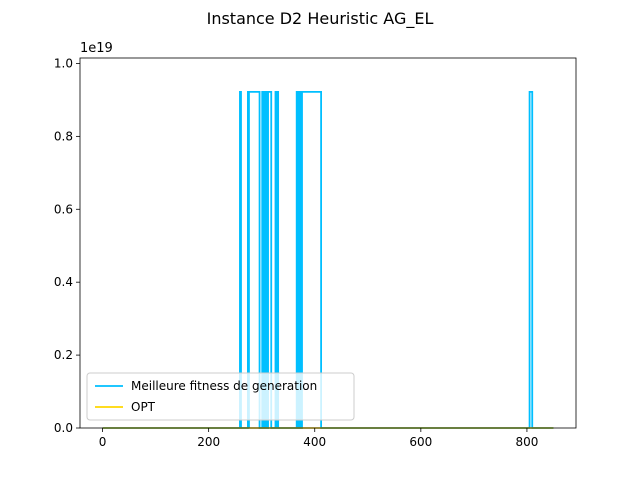 The image size is (640, 480). Describe the element at coordinates (63, 428) in the screenshot. I see `y-tick-label: 0.0` at that location.